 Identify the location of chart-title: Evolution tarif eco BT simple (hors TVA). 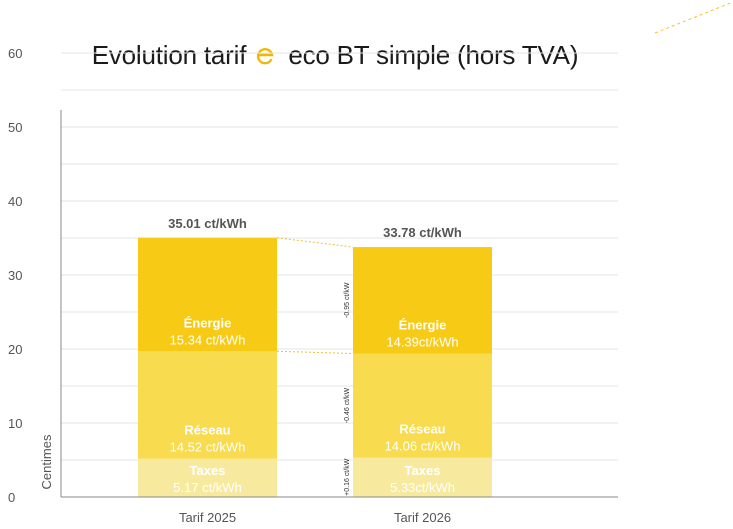
(335, 55).